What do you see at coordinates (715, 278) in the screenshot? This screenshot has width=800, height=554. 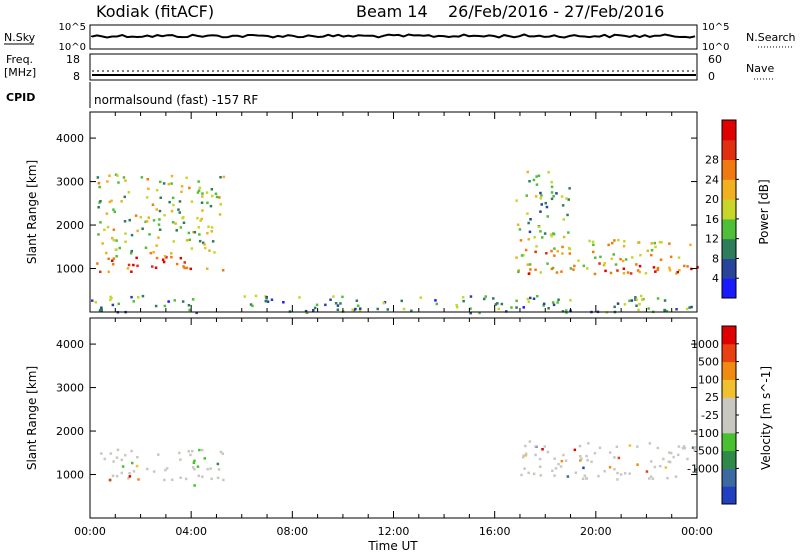 I see `colorbar-tick-label: 4` at bounding box center [715, 278].